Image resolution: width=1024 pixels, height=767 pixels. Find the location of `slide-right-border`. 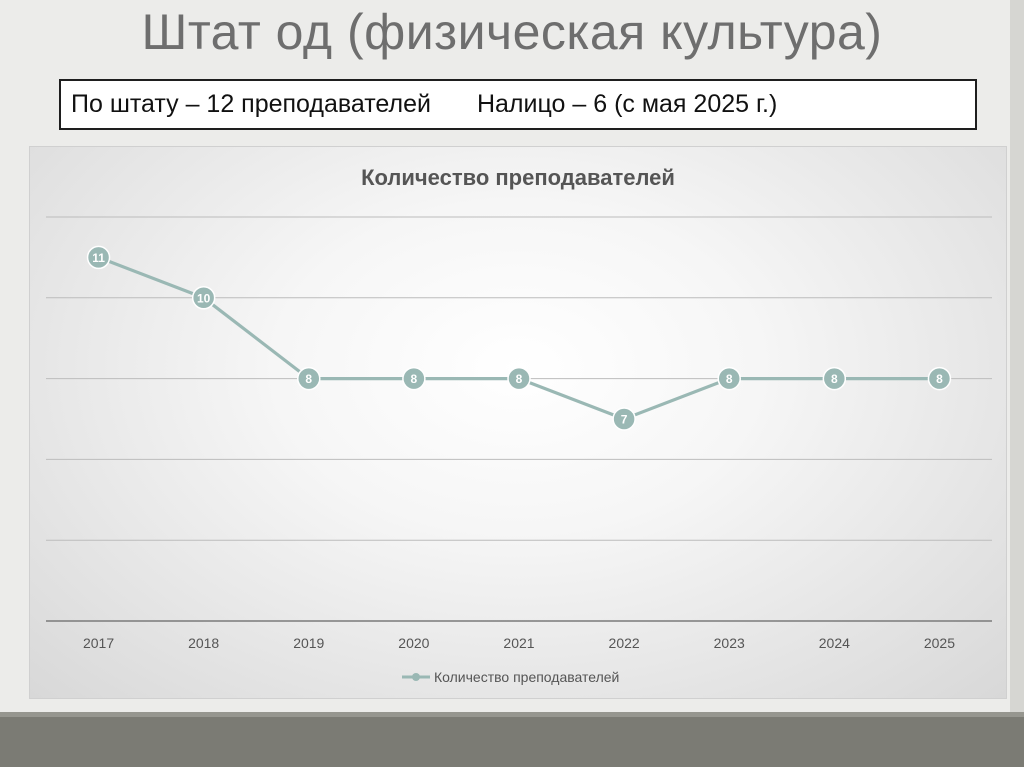

slide-right-border is located at coordinates (1017, 356).